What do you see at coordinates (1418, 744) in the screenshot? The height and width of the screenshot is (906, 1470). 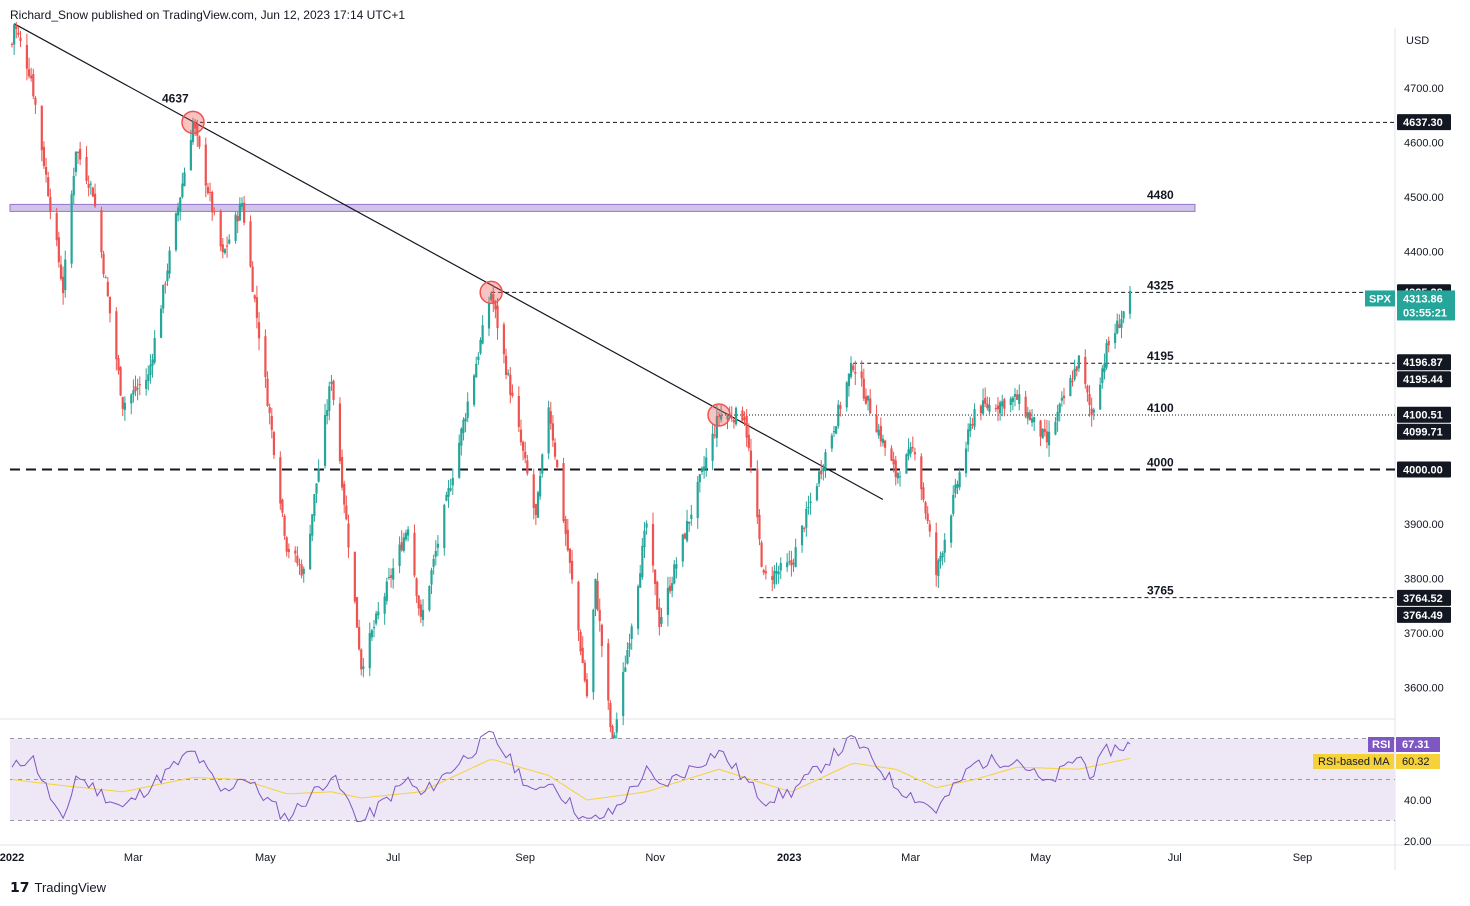 I see `rsi-value-tag` at bounding box center [1418, 744].